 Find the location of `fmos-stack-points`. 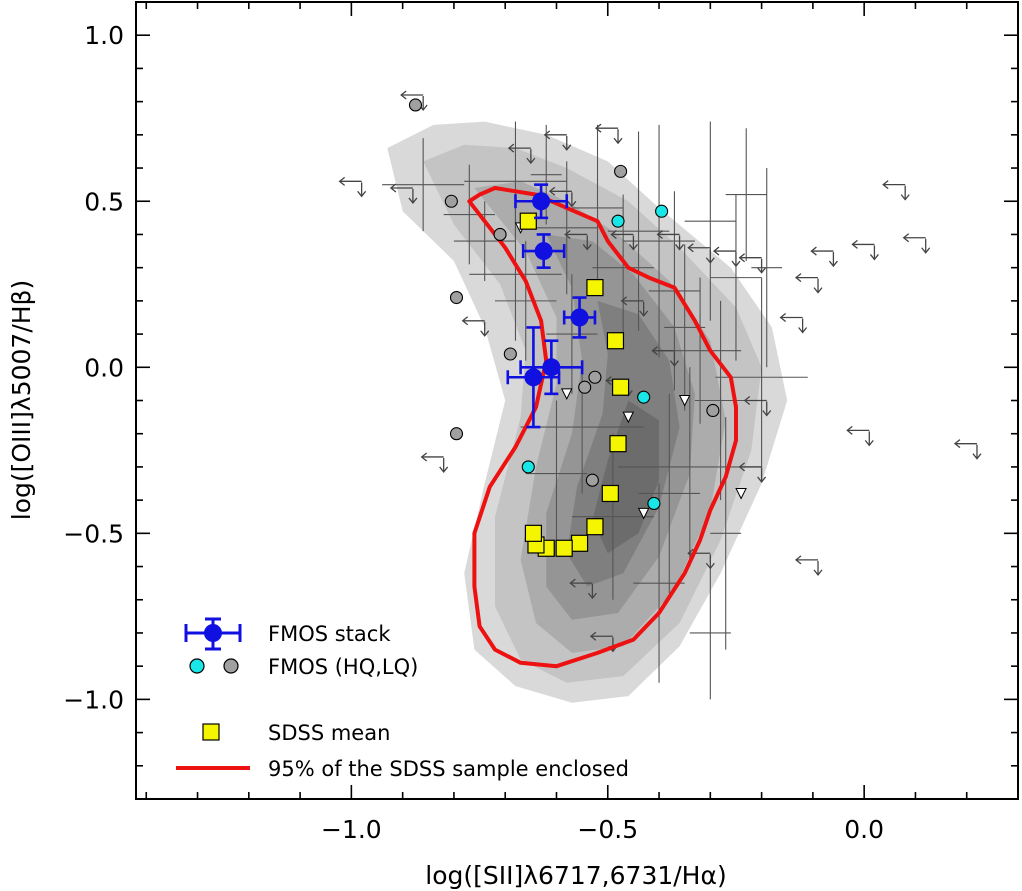

fmos-stack-points is located at coordinates (551, 306).